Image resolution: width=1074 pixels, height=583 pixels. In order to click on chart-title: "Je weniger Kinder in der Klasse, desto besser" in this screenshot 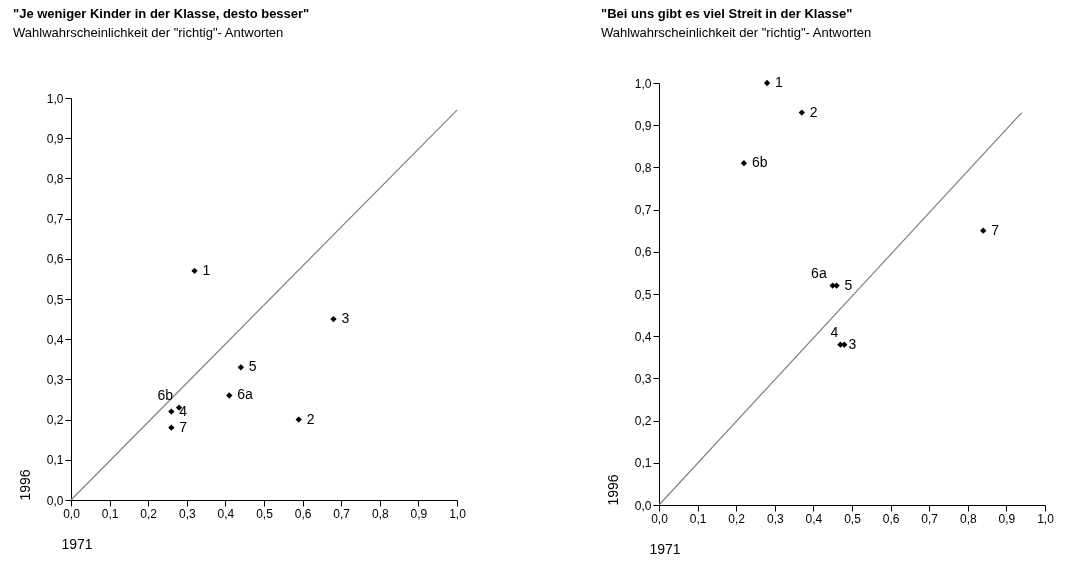, I will do `click(161, 13)`.